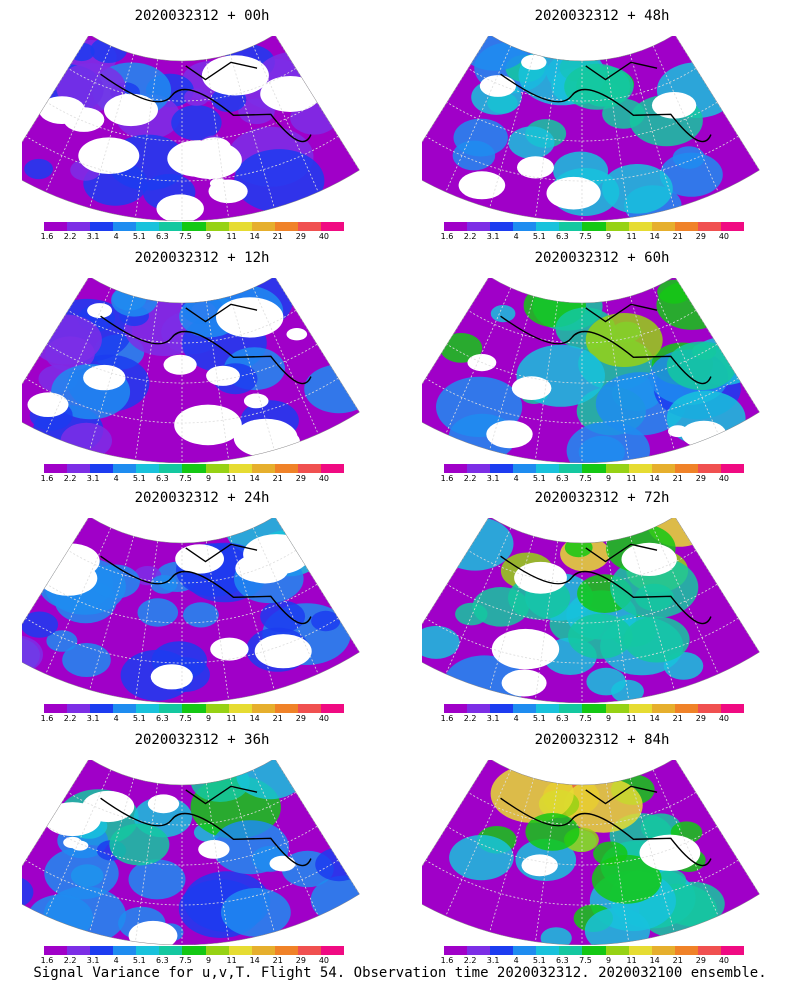  I want to click on panel-title: 2020032312 + 72h, so click(602, 498).